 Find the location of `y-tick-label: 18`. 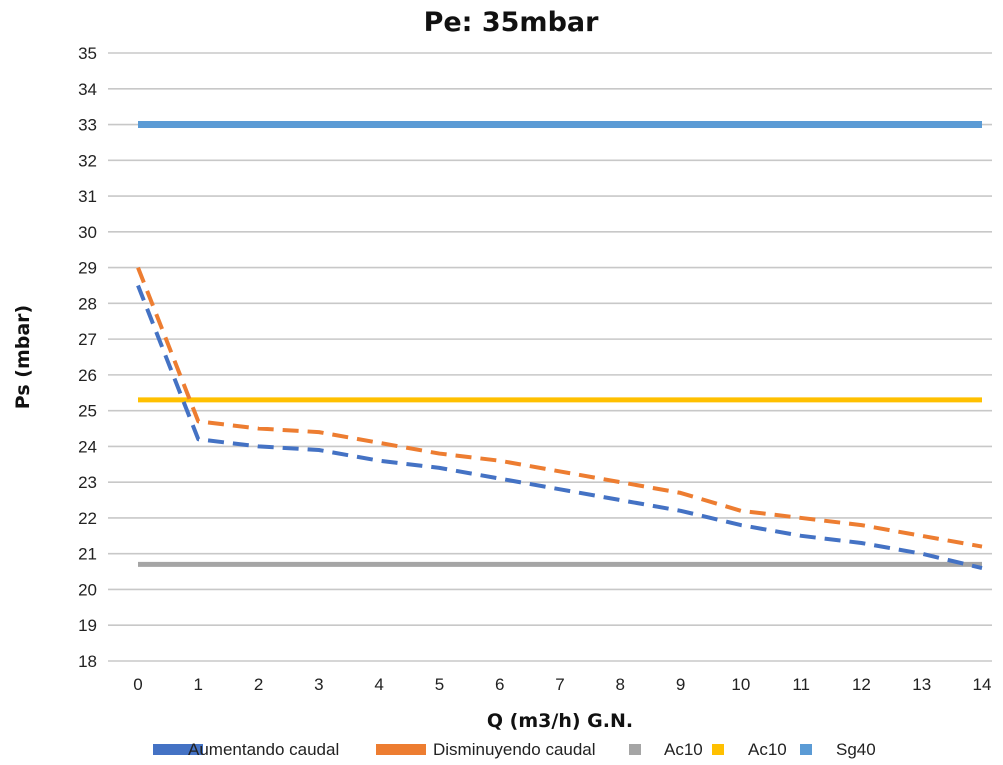

y-tick-label: 18 is located at coordinates (87, 661).